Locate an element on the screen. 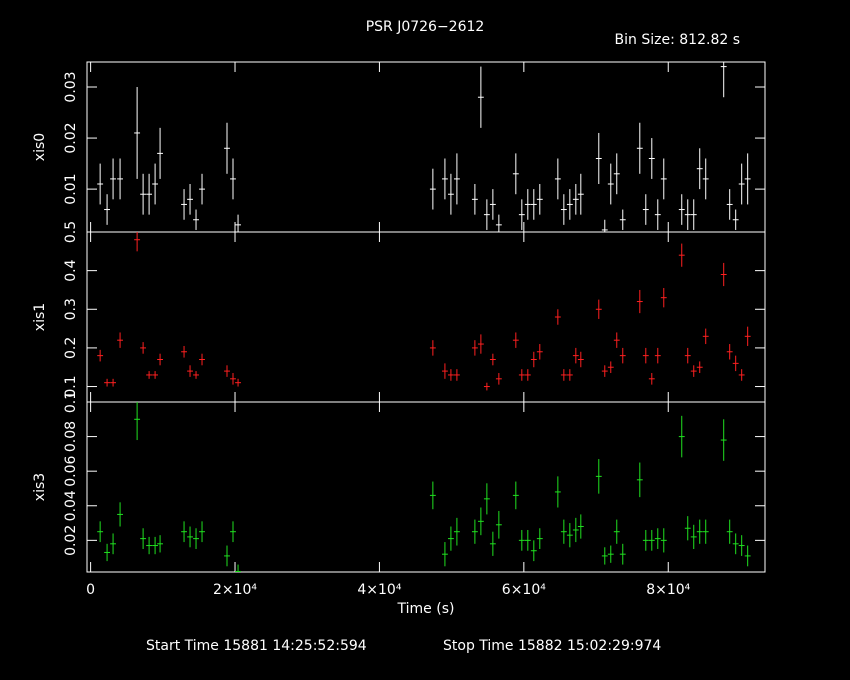 This screenshot has width=850, height=680. y-tick-label: 0.08 is located at coordinates (71, 436).